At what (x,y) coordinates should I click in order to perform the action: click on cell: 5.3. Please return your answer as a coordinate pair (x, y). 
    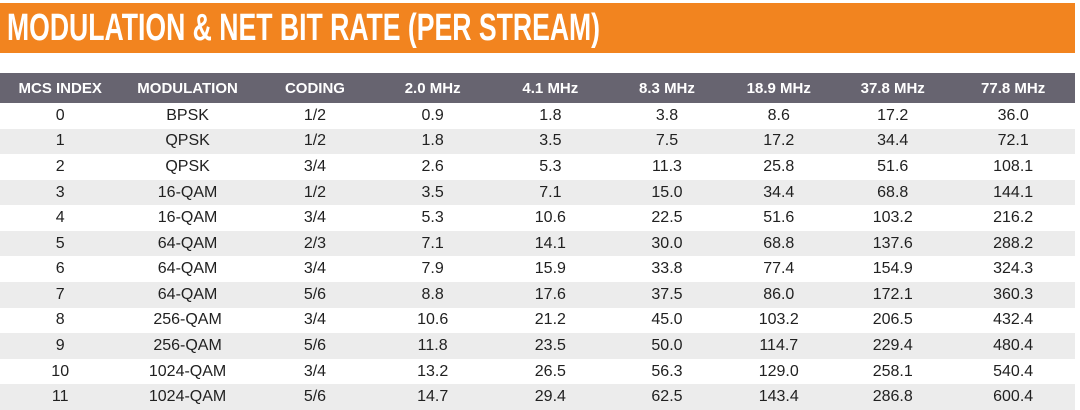
    Looking at the image, I should click on (550, 166).